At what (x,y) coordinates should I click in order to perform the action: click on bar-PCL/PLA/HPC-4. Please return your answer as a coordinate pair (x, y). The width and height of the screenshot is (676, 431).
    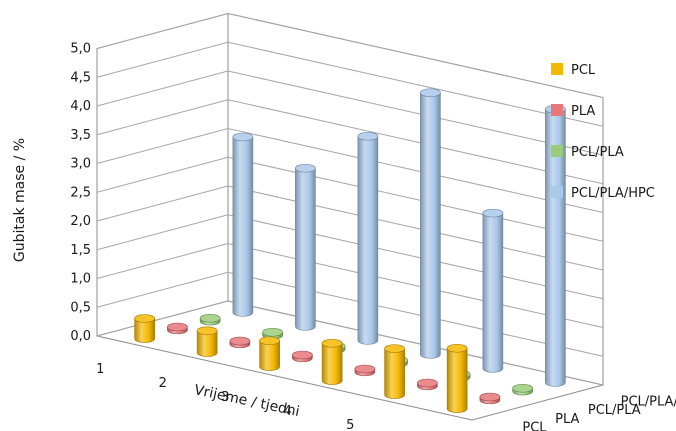
    Looking at the image, I should click on (430, 223).